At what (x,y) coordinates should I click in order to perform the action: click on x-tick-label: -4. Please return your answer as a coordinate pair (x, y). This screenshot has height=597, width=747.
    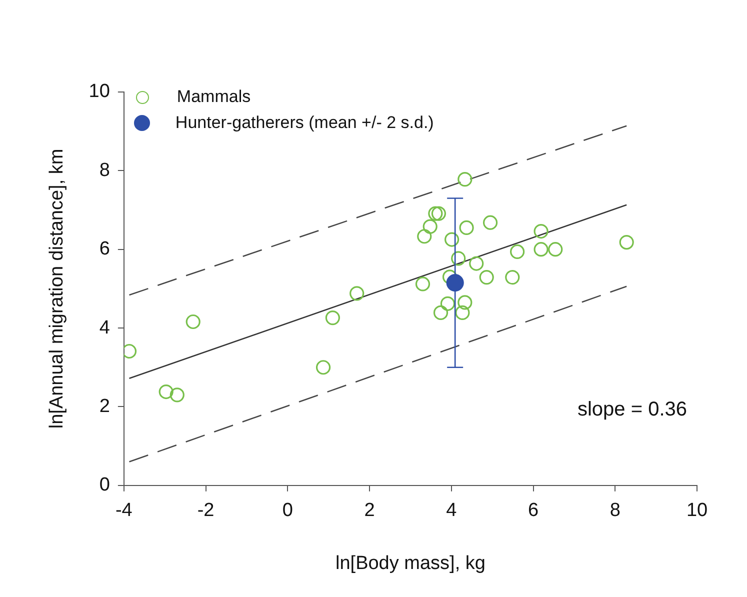
    Looking at the image, I should click on (124, 511).